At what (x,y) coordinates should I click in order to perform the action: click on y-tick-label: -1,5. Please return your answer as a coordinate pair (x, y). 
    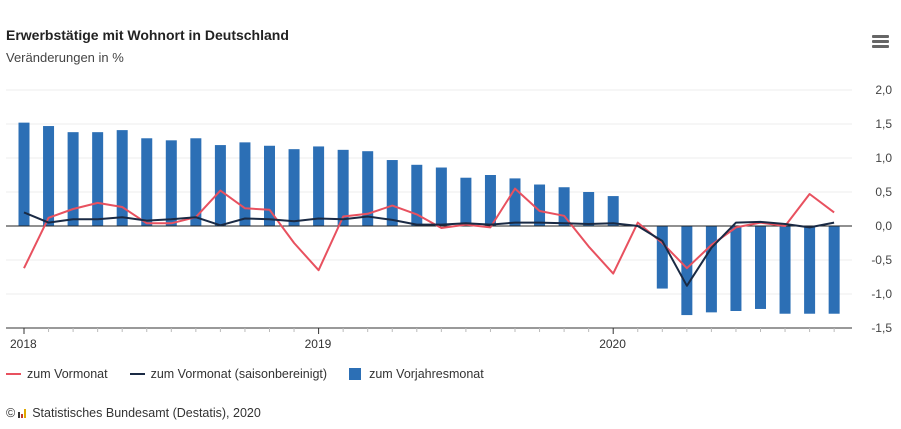
    Looking at the image, I should click on (881, 328).